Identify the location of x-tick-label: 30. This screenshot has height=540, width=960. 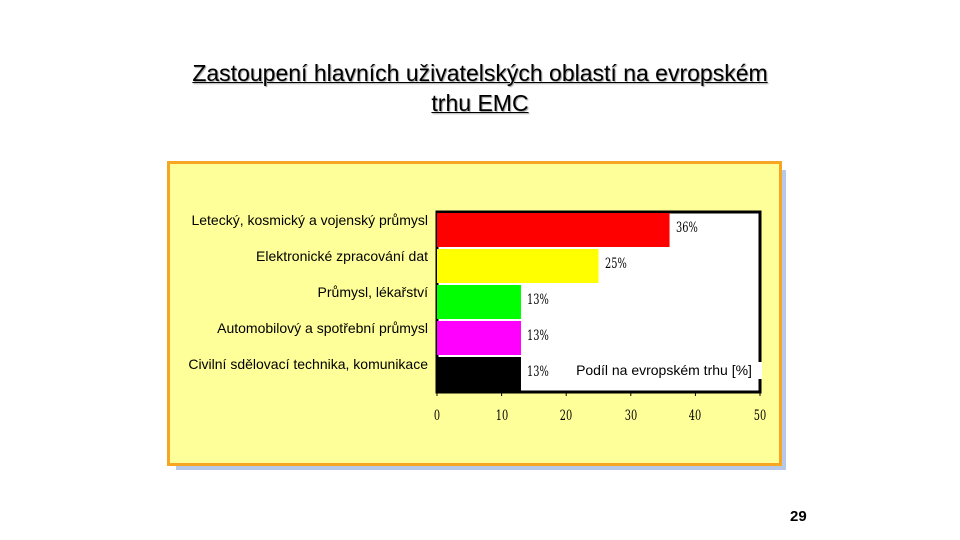
(631, 416).